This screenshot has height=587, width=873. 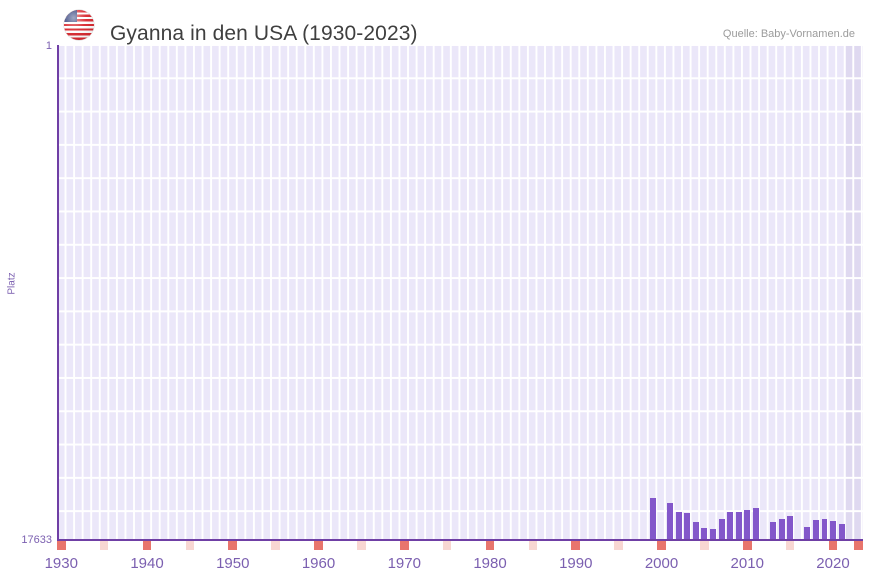 What do you see at coordinates (713, 535) in the screenshot?
I see `bar-2006` at bounding box center [713, 535].